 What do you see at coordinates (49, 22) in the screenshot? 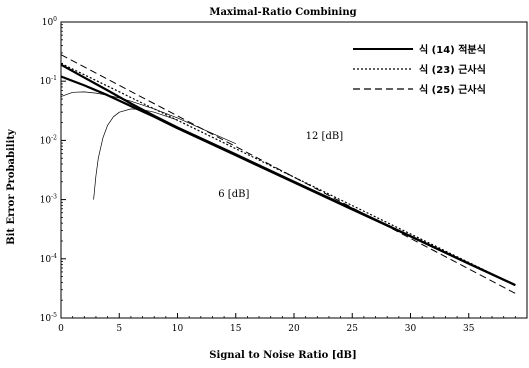
I see `y-tick-label: 10⁰` at bounding box center [49, 22].